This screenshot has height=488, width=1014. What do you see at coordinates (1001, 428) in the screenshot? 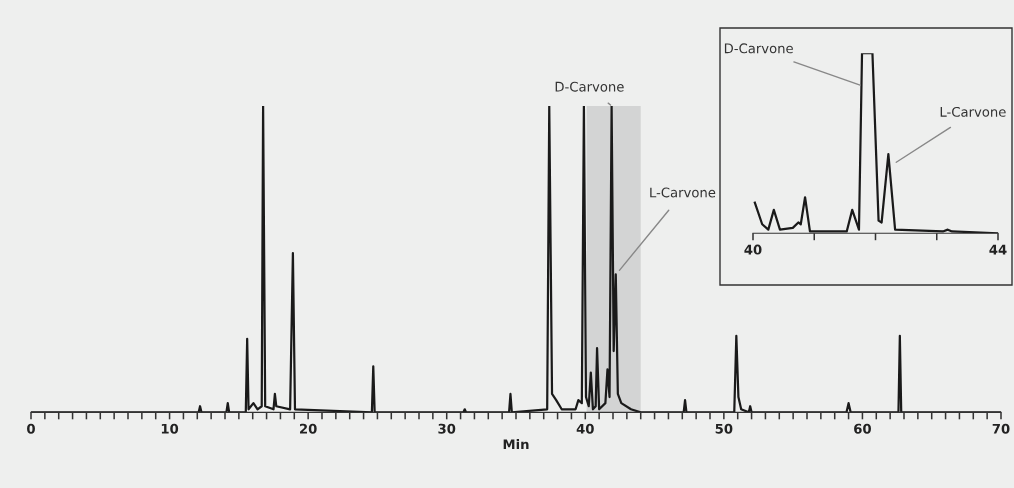
I see `x-tick-label: 70` at bounding box center [1001, 428].